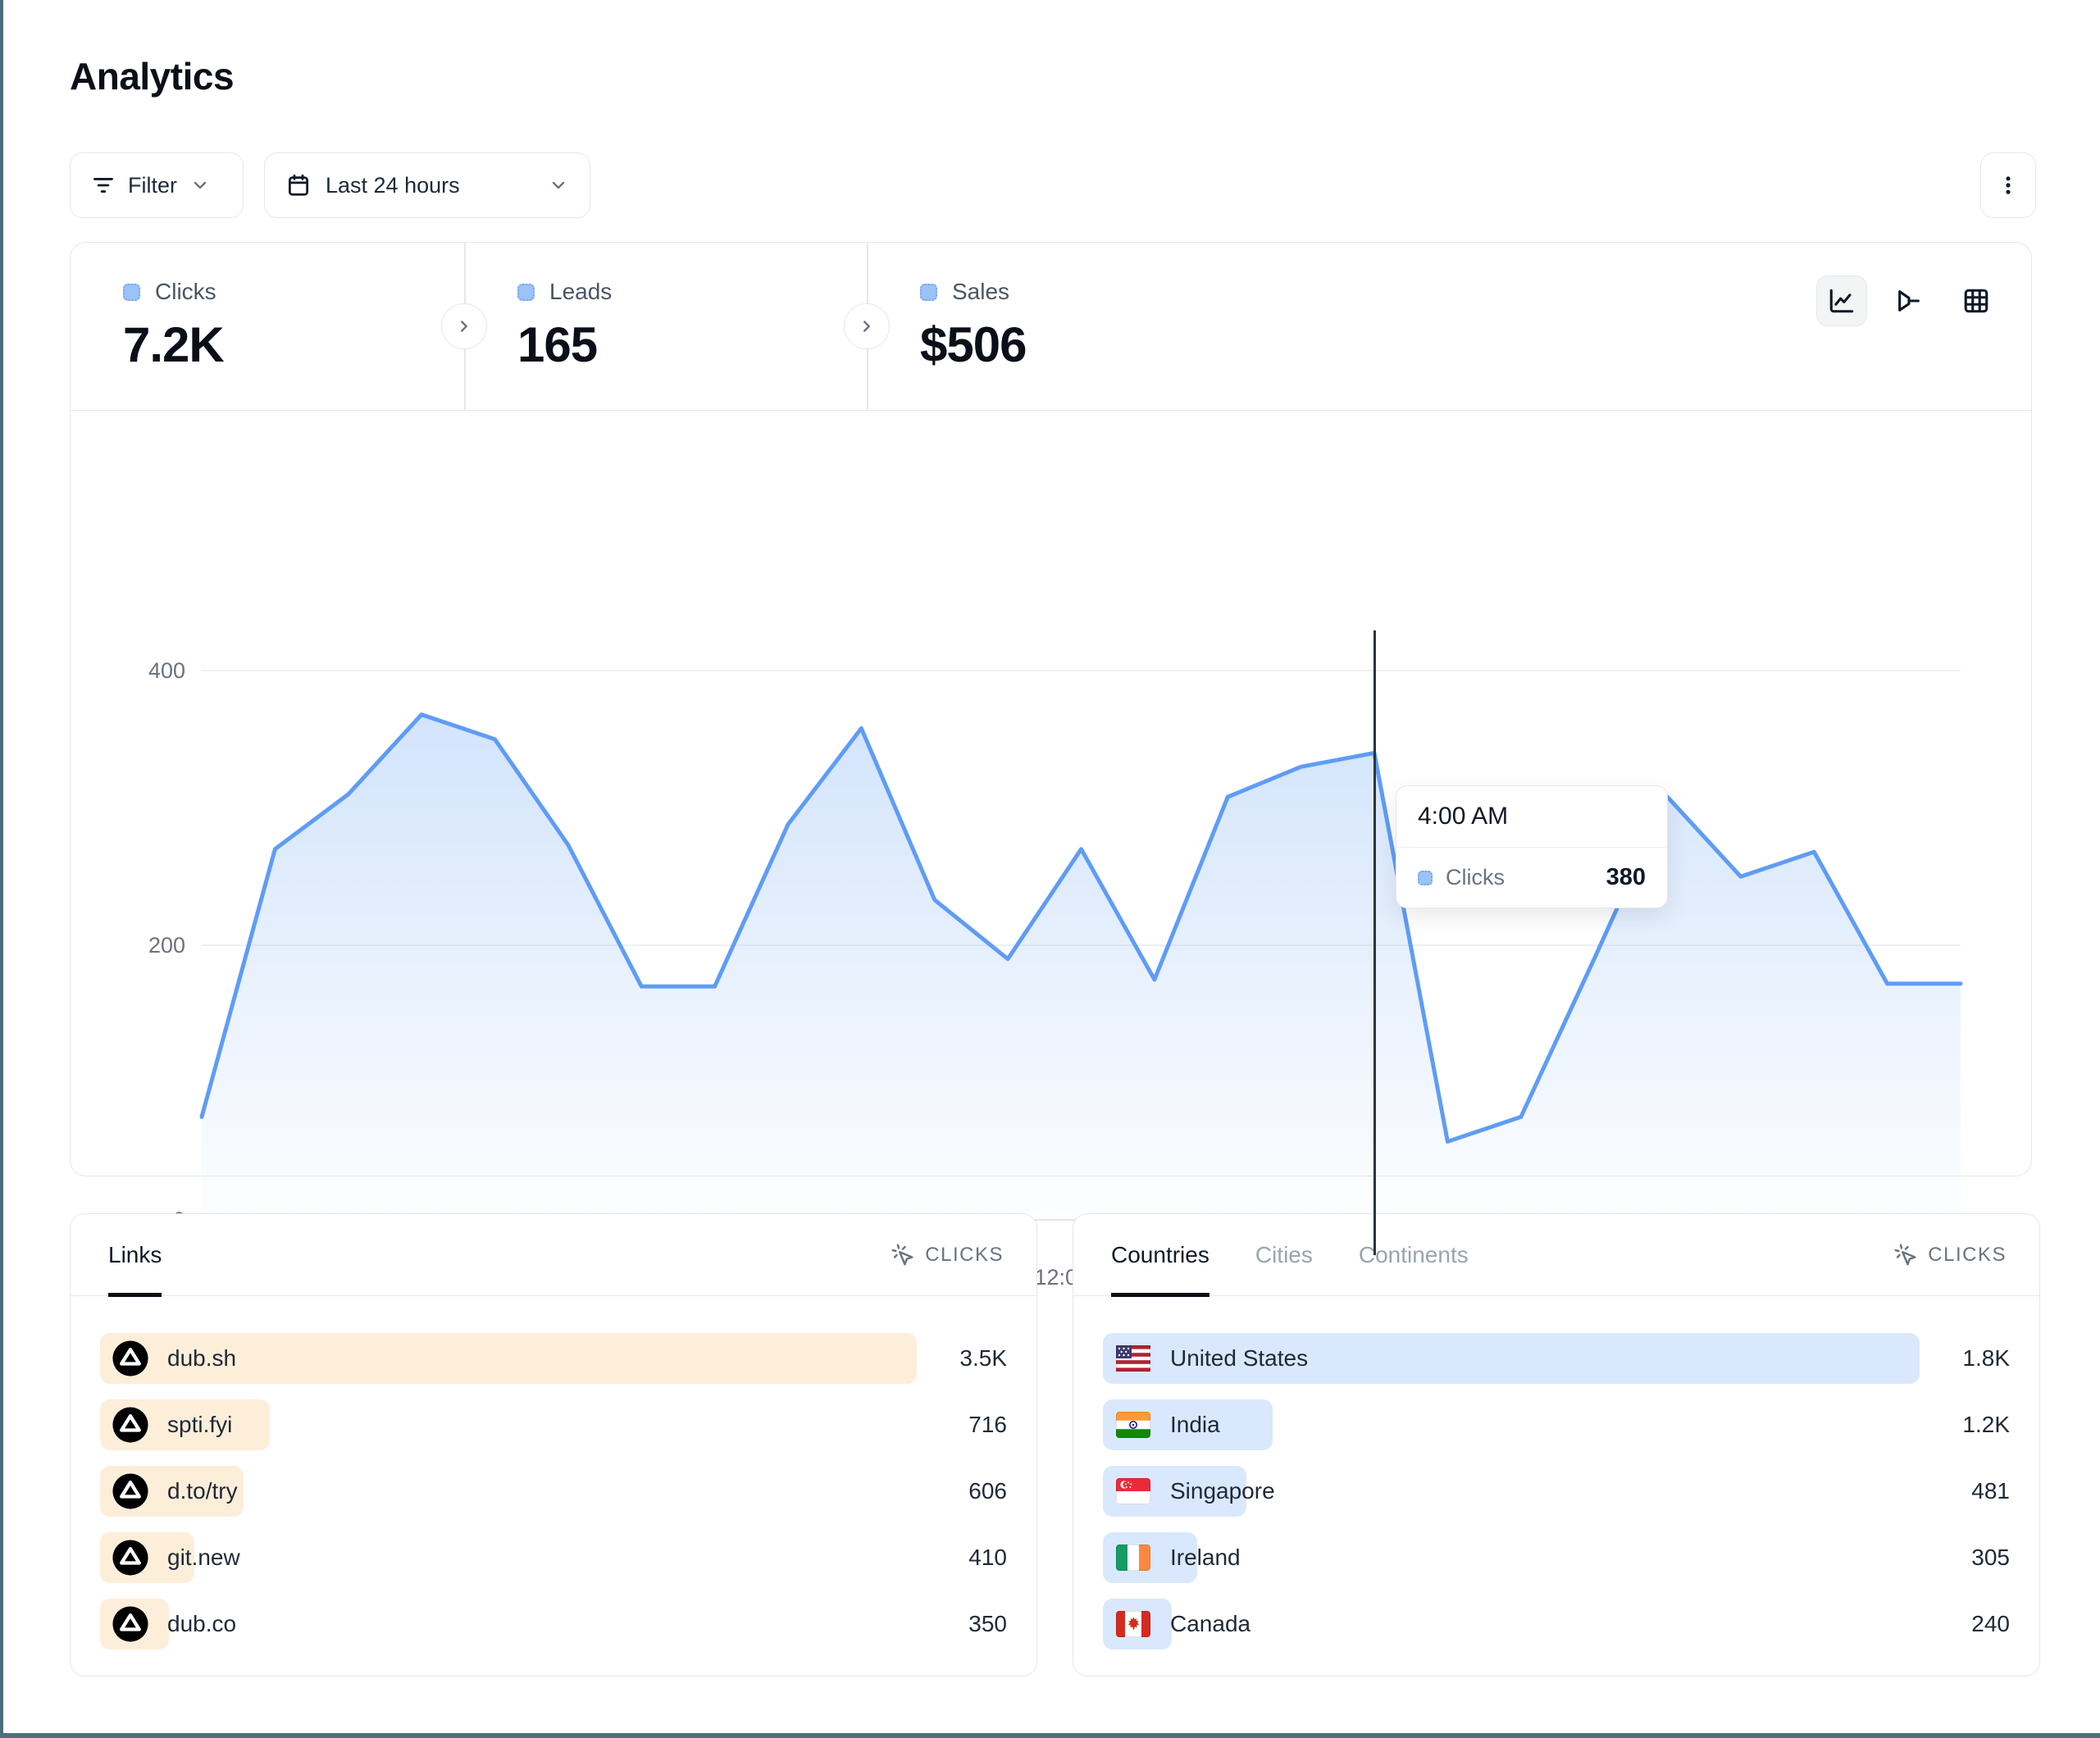 The image size is (2100, 1738). I want to click on expand-clicks-button, so click(464, 326).